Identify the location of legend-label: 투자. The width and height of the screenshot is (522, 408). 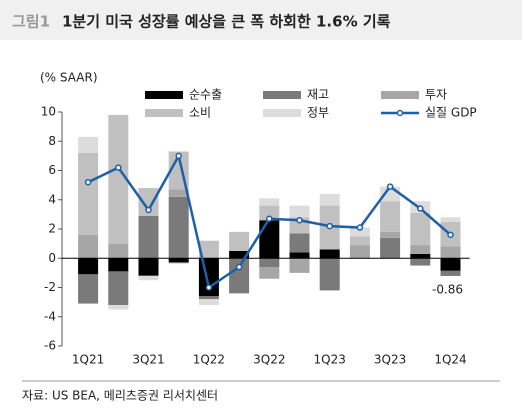
(436, 95).